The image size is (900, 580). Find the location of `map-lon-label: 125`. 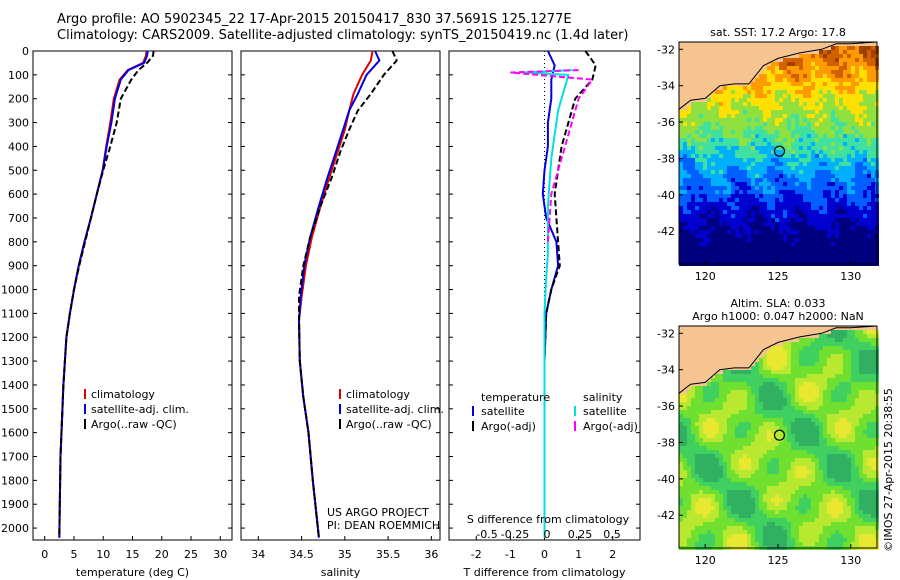

map-lon-label: 125 is located at coordinates (778, 276).